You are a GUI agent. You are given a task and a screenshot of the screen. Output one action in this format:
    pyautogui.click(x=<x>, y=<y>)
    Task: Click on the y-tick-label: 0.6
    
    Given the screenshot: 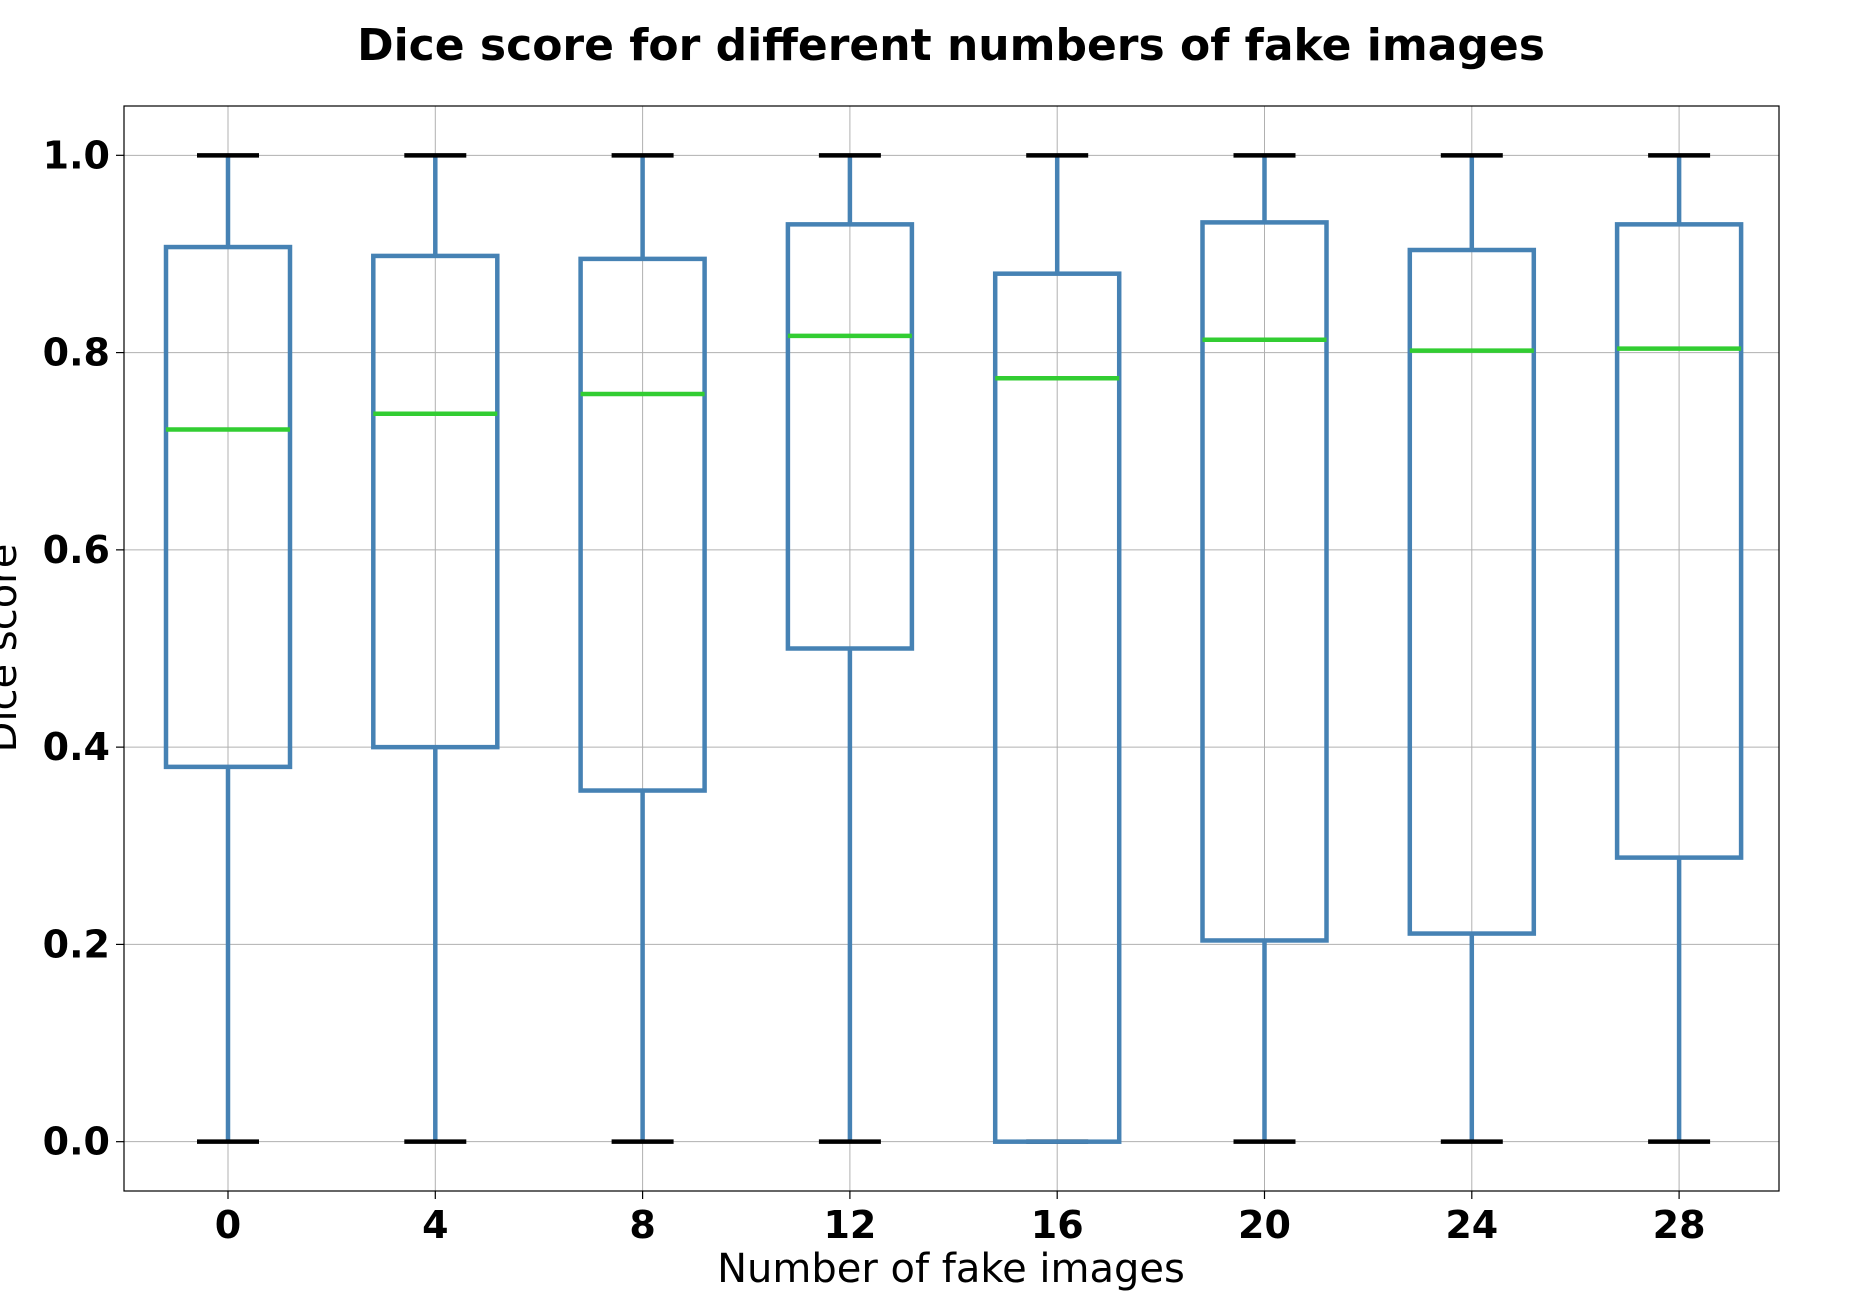 What is the action you would take?
    pyautogui.click(x=76, y=550)
    